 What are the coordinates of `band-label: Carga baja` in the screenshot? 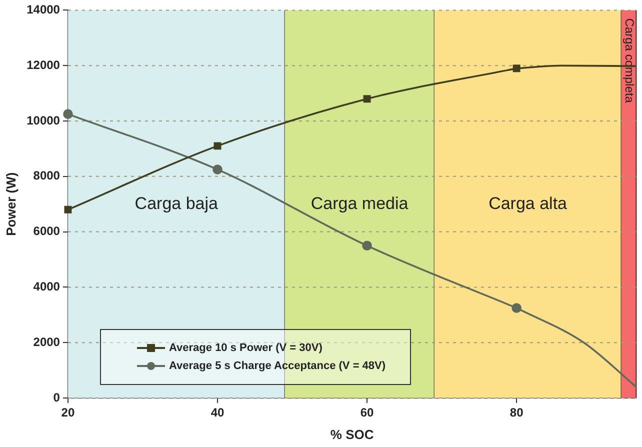 It's located at (176, 203).